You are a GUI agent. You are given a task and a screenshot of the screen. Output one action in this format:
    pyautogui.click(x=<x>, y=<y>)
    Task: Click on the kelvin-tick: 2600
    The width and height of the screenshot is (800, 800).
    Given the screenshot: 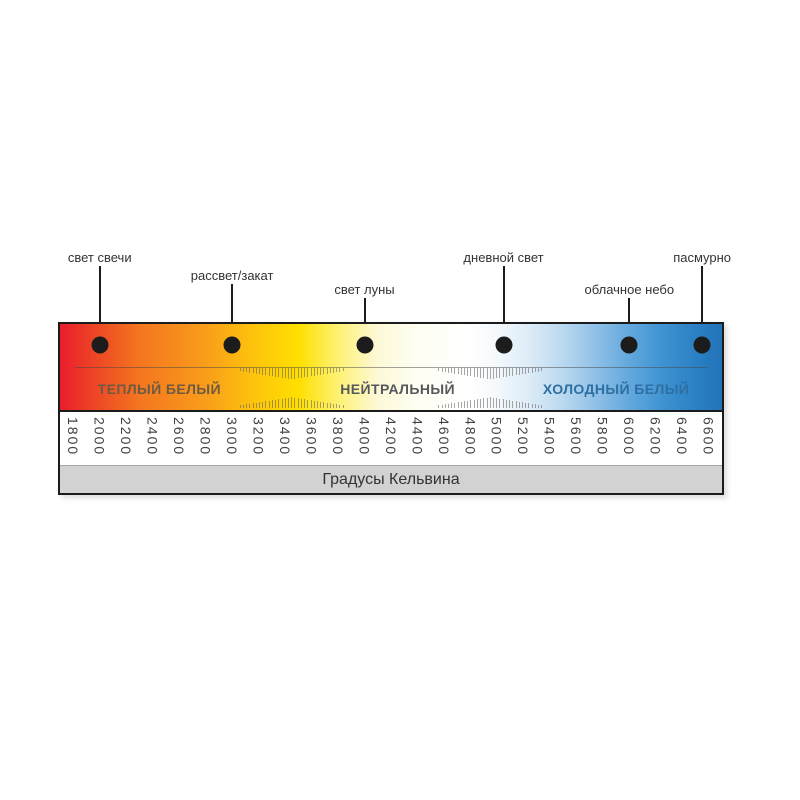 What is the action you would take?
    pyautogui.click(x=179, y=437)
    